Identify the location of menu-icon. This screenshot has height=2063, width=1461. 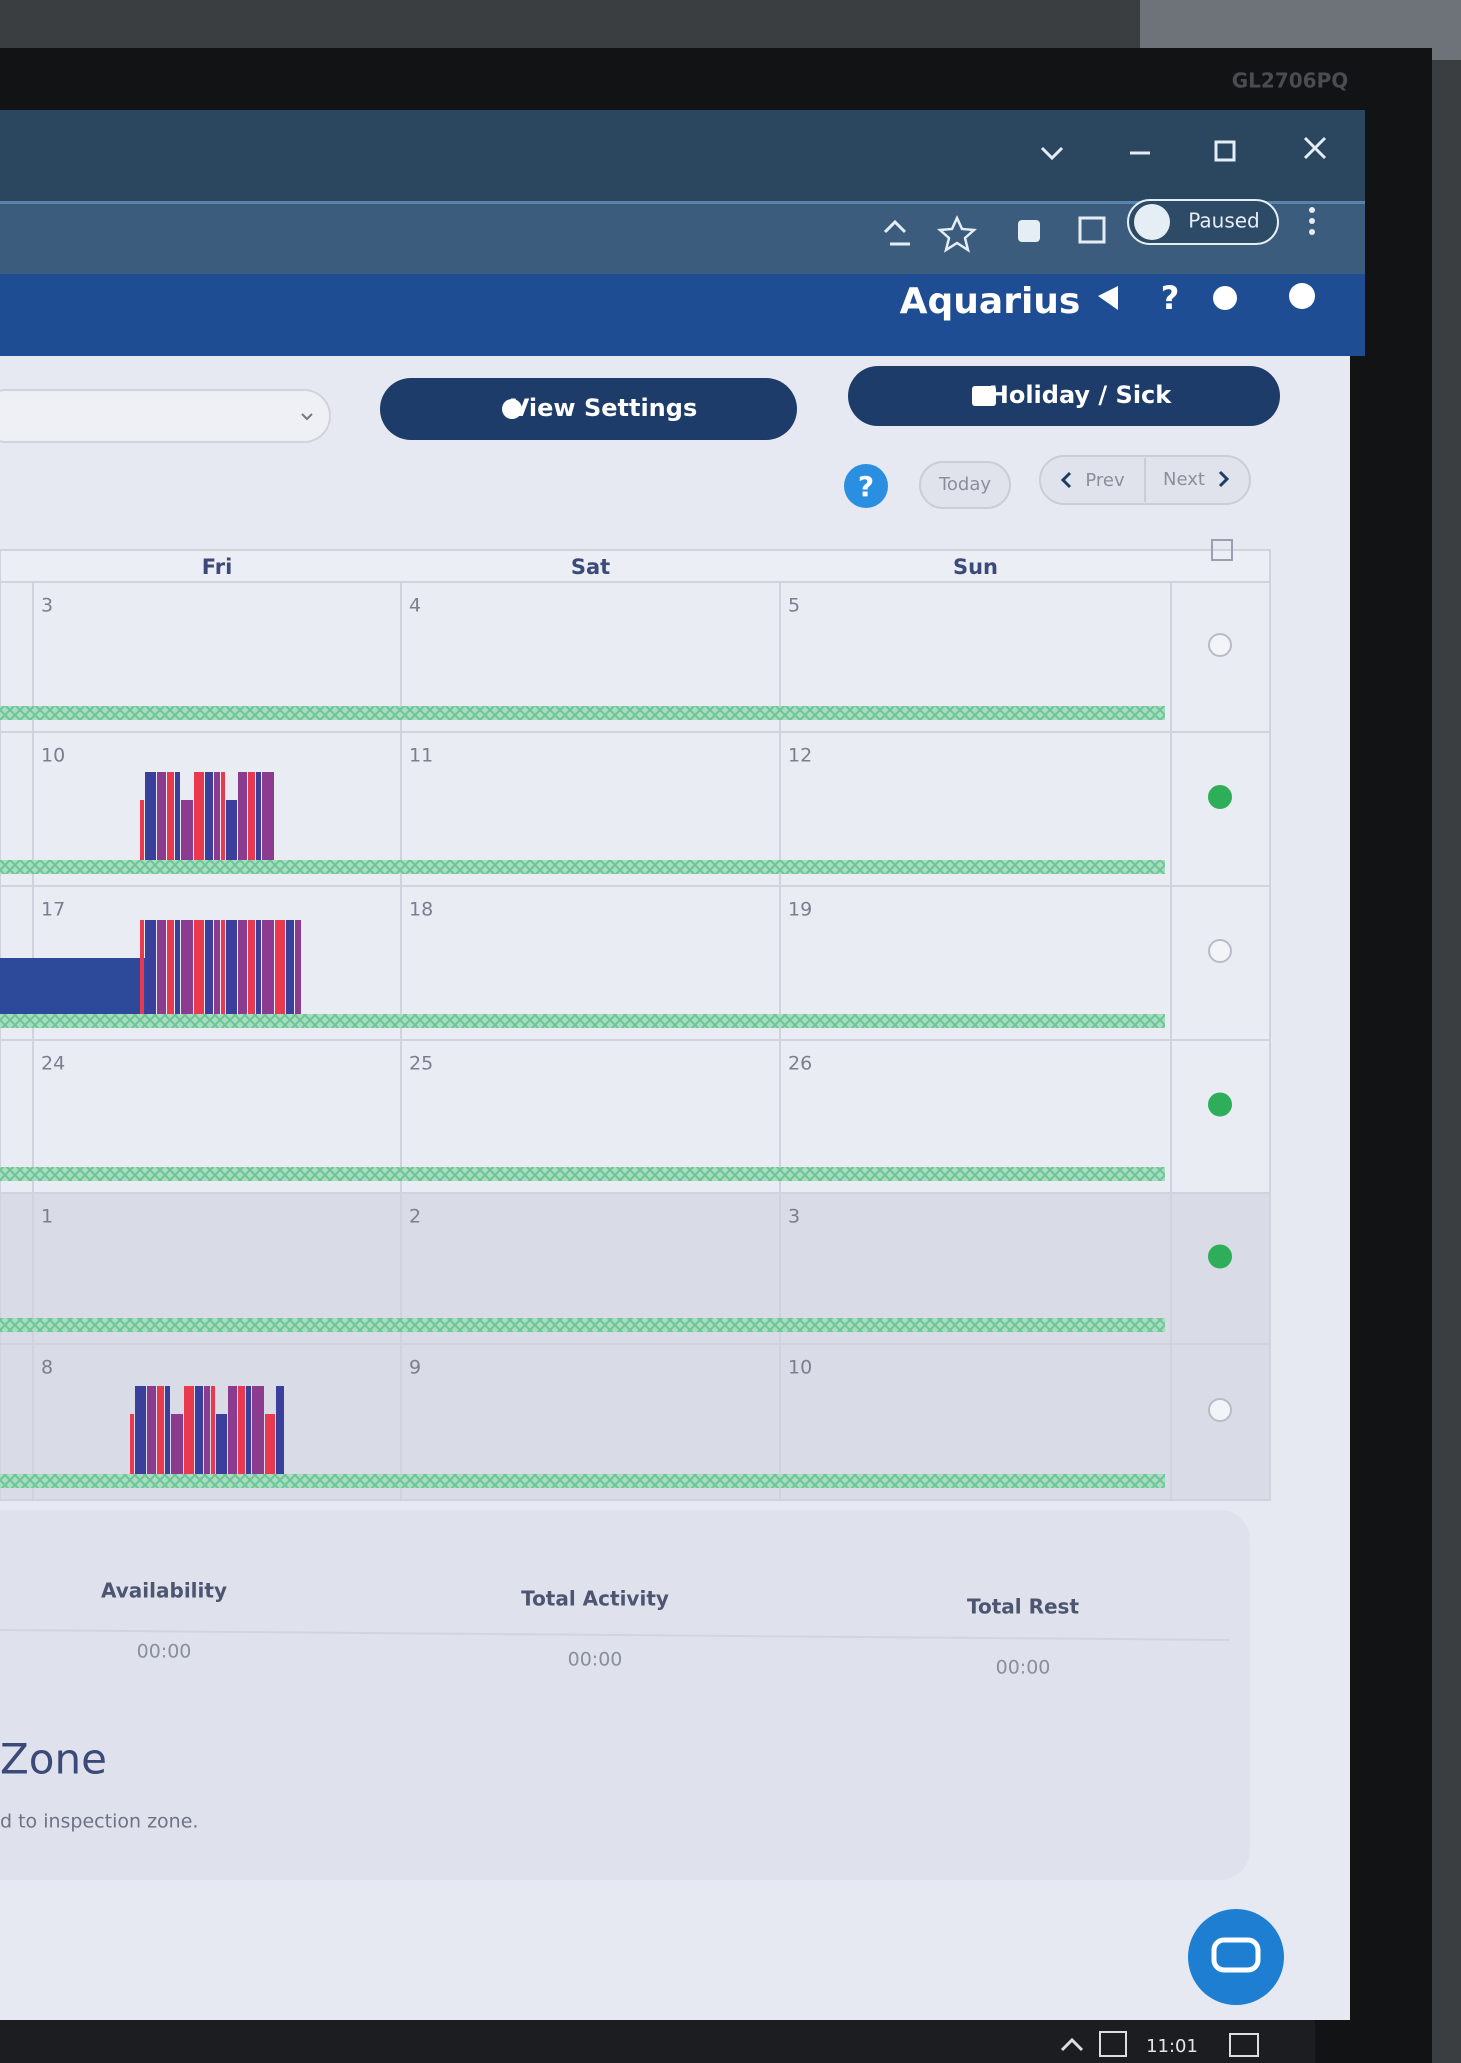
(1312, 221).